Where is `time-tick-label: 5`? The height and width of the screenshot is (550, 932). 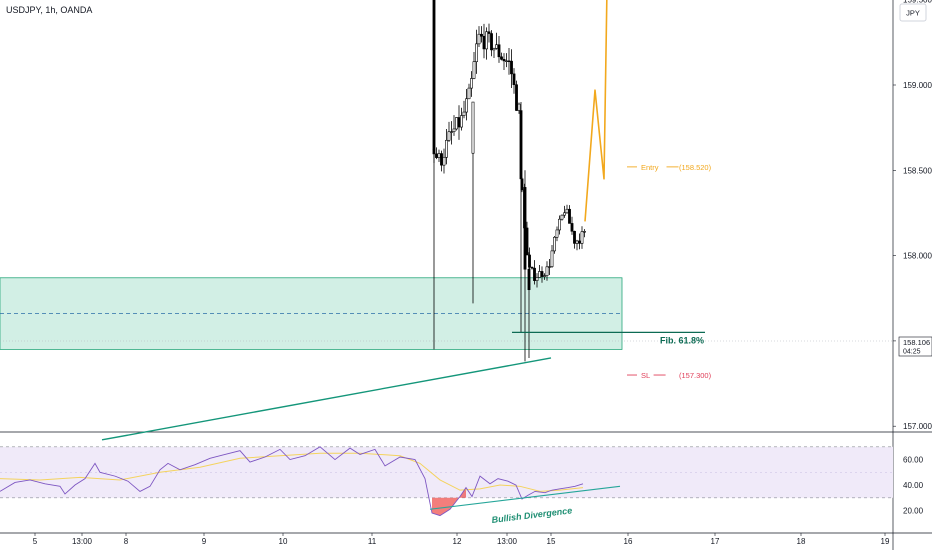 time-tick-label: 5 is located at coordinates (35, 541).